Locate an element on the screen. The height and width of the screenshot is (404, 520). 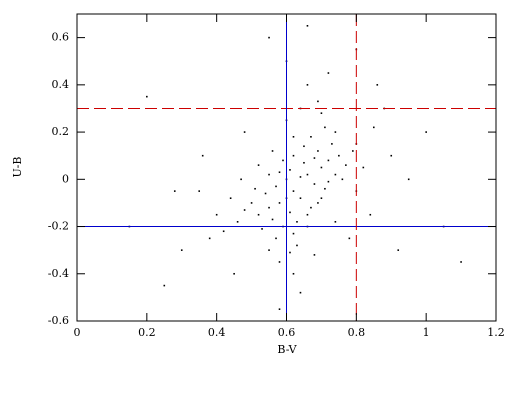
x-tick-label: 1.2 is located at coordinates (496, 332).